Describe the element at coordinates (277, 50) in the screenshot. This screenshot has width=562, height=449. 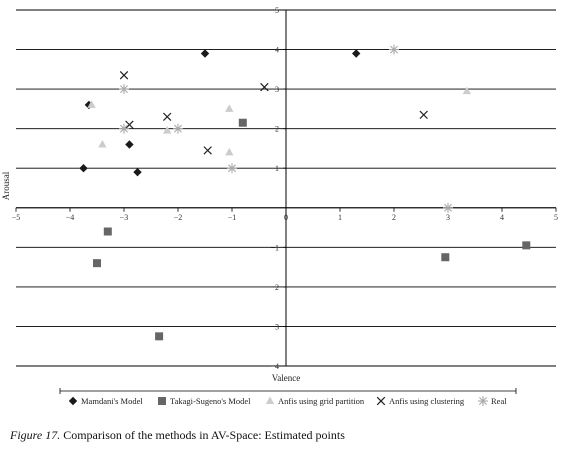
I see `y-tick-label: 4` at that location.